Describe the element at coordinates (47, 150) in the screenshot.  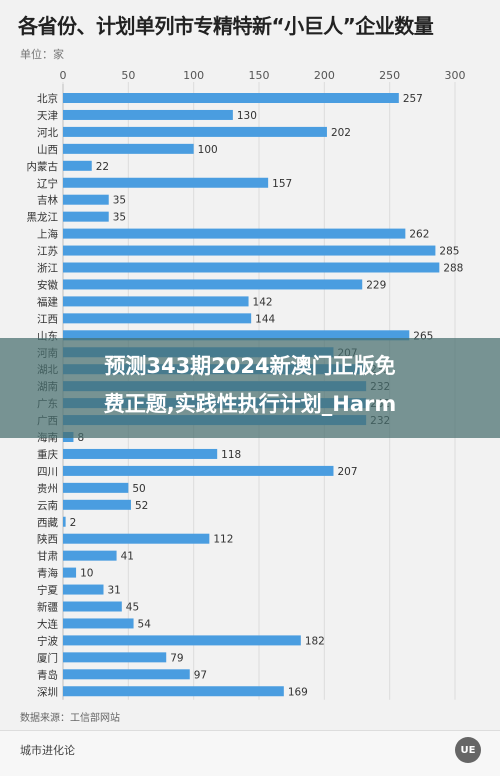
I see `category-label: 山西` at that location.